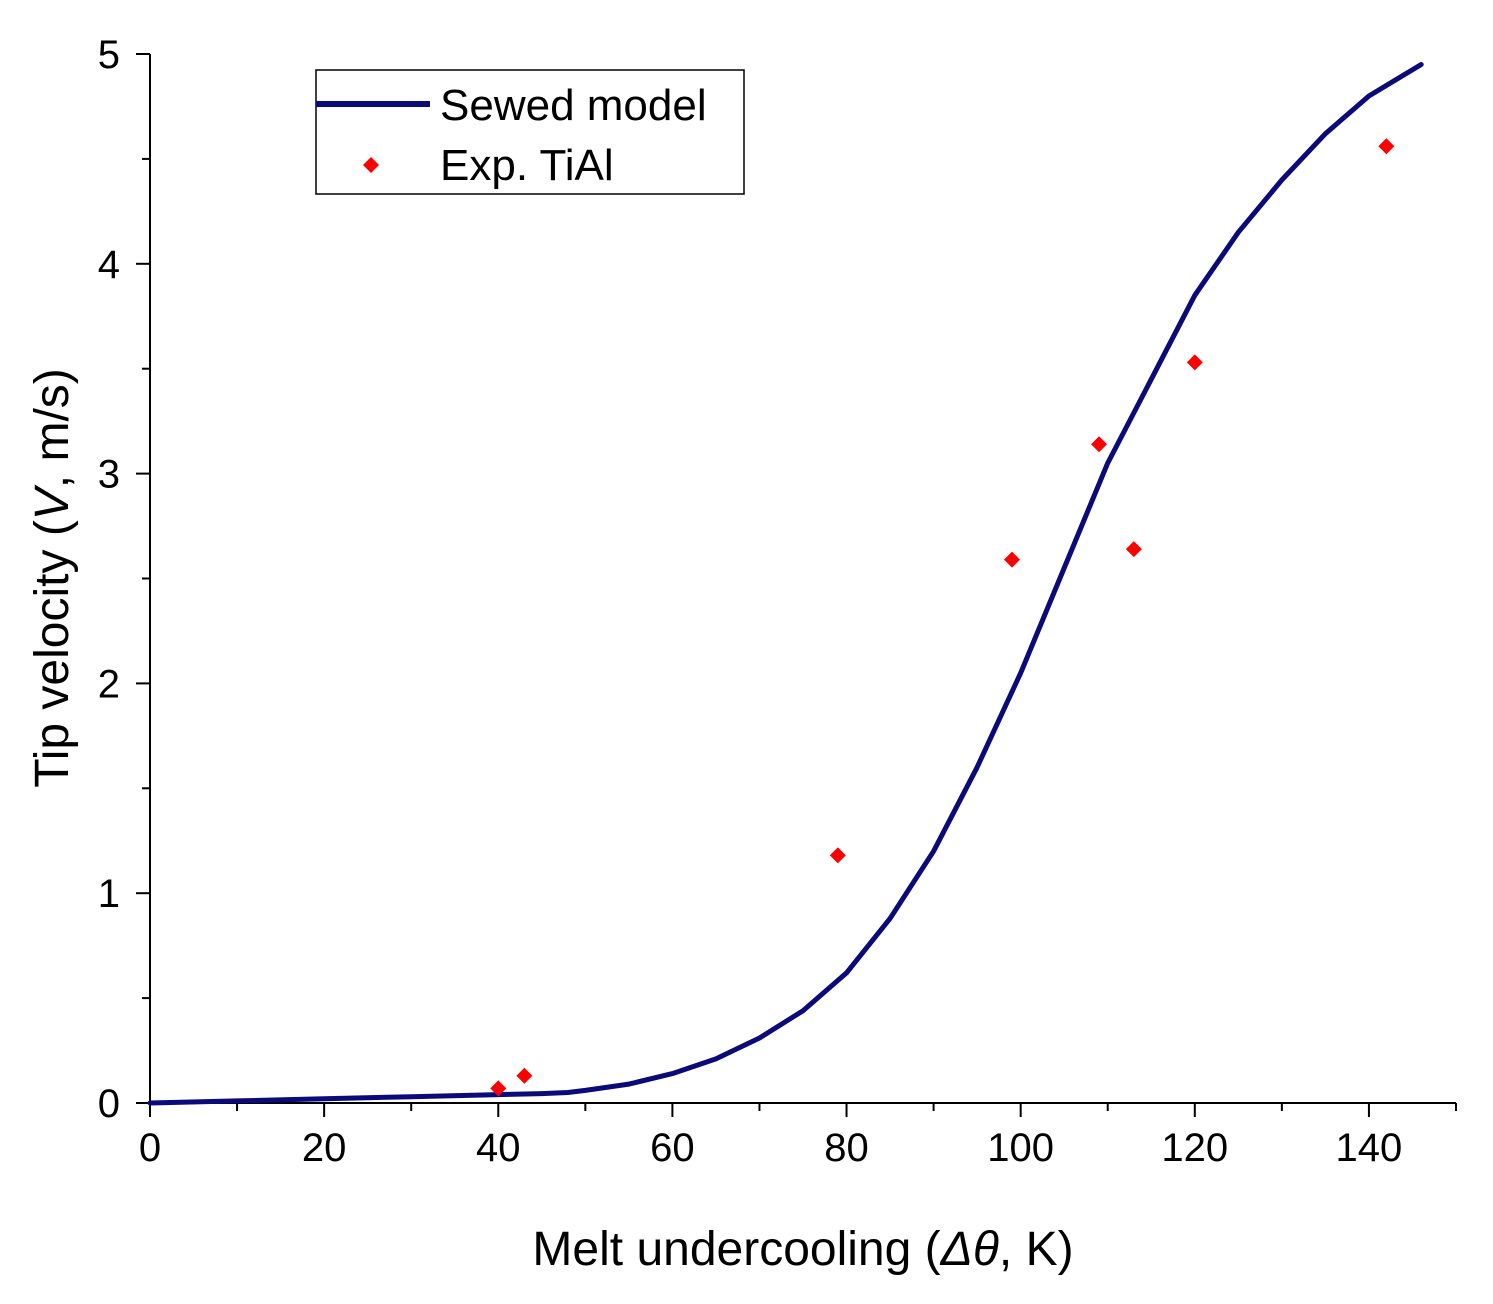 This screenshot has width=1493, height=1304. I want to click on y-tick-label: 3, so click(109, 475).